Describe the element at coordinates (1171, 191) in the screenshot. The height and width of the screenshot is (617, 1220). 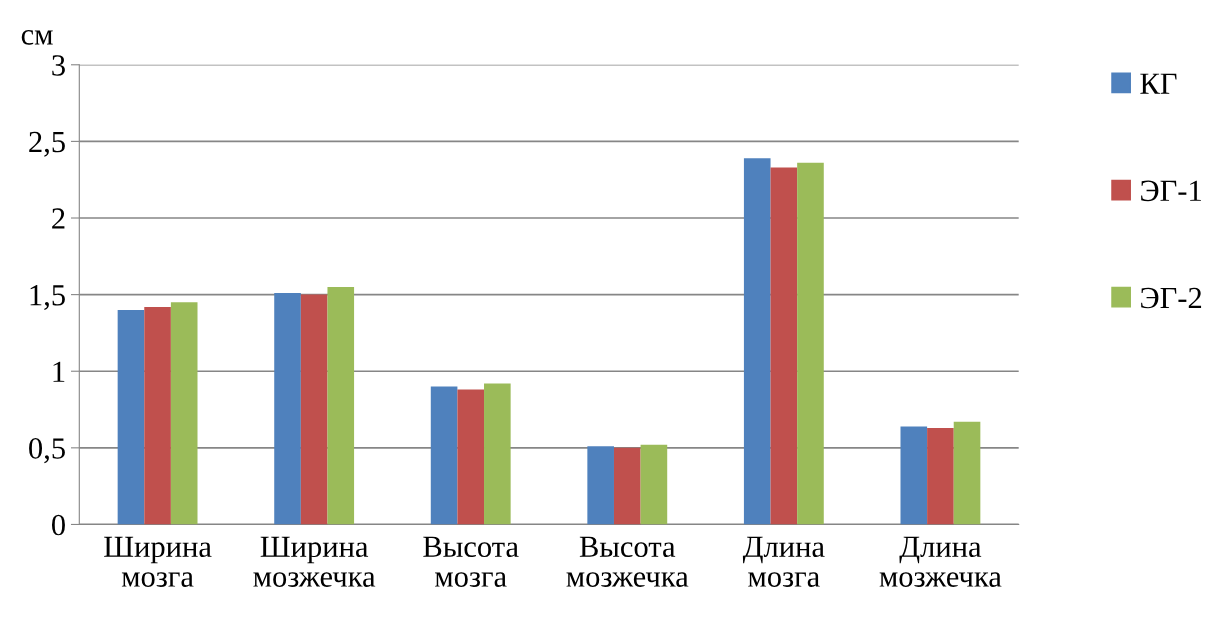
I see `legend-label: ЭГ-1` at that location.